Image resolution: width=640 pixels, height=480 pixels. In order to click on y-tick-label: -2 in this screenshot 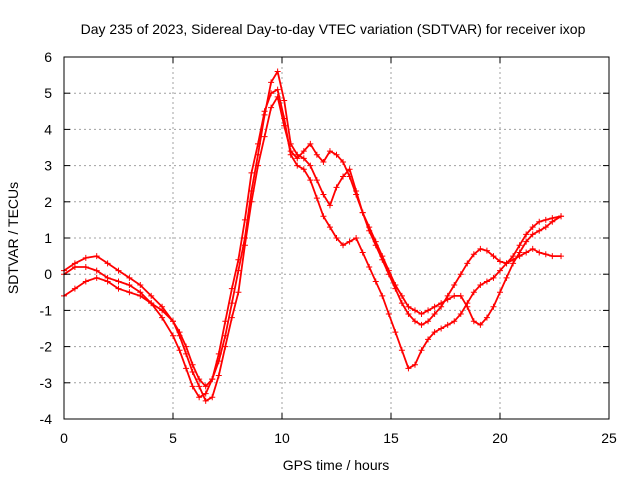, I will do `click(46, 347)`.